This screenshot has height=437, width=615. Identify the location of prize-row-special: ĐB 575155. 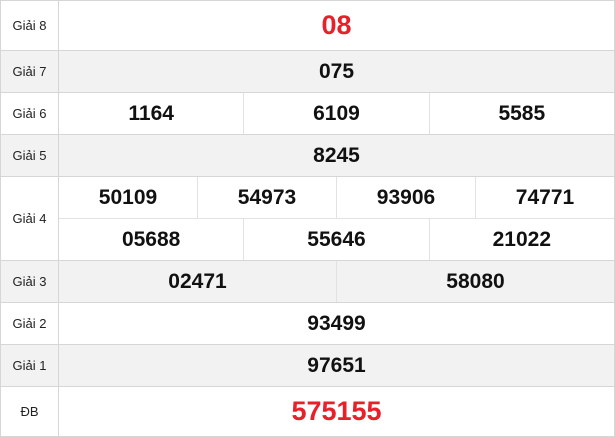
(307, 411).